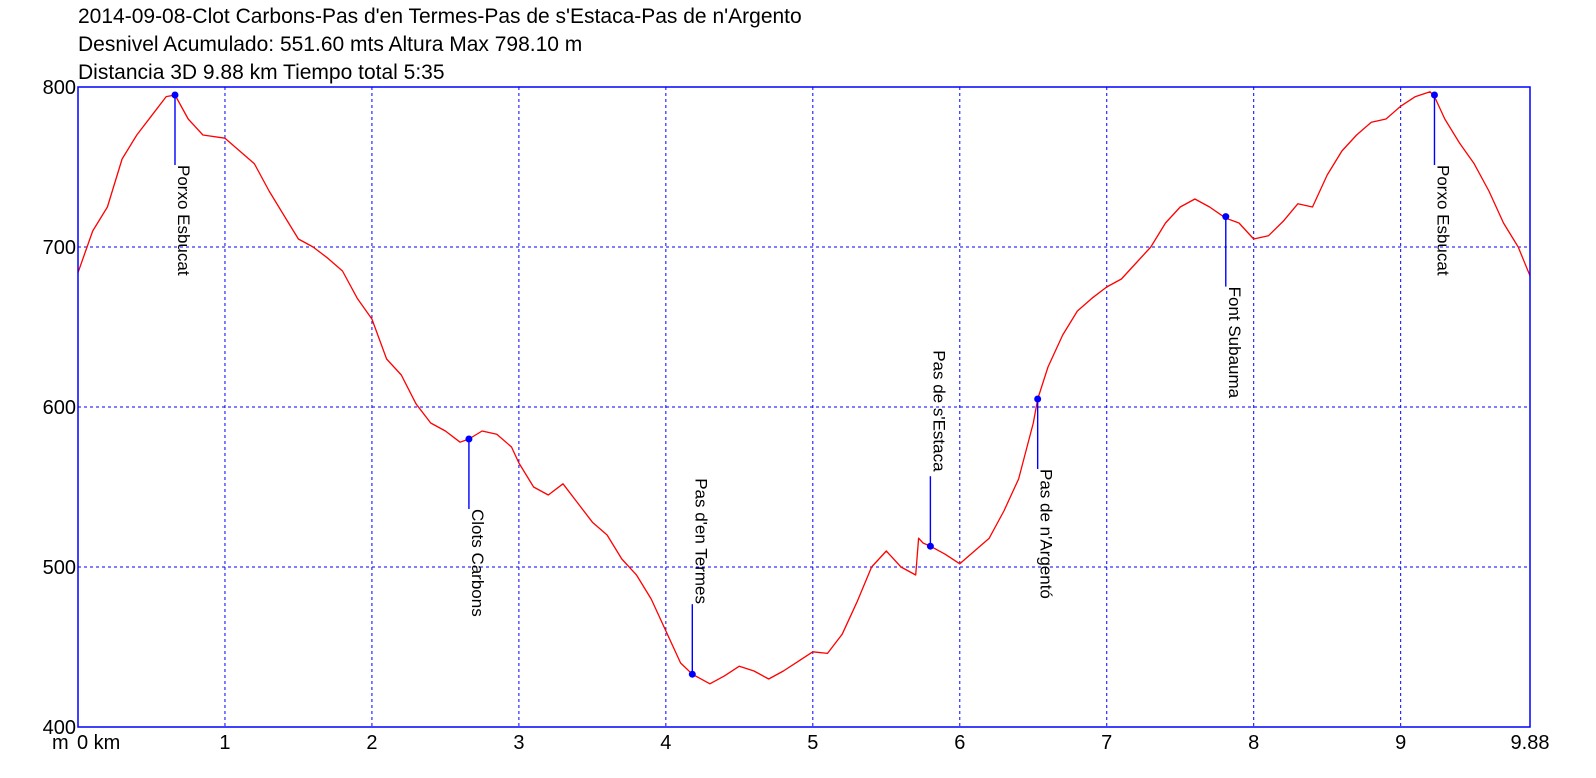 The width and height of the screenshot is (1596, 778). What do you see at coordinates (59, 568) in the screenshot?
I see `y-tick-label-1: 500` at bounding box center [59, 568].